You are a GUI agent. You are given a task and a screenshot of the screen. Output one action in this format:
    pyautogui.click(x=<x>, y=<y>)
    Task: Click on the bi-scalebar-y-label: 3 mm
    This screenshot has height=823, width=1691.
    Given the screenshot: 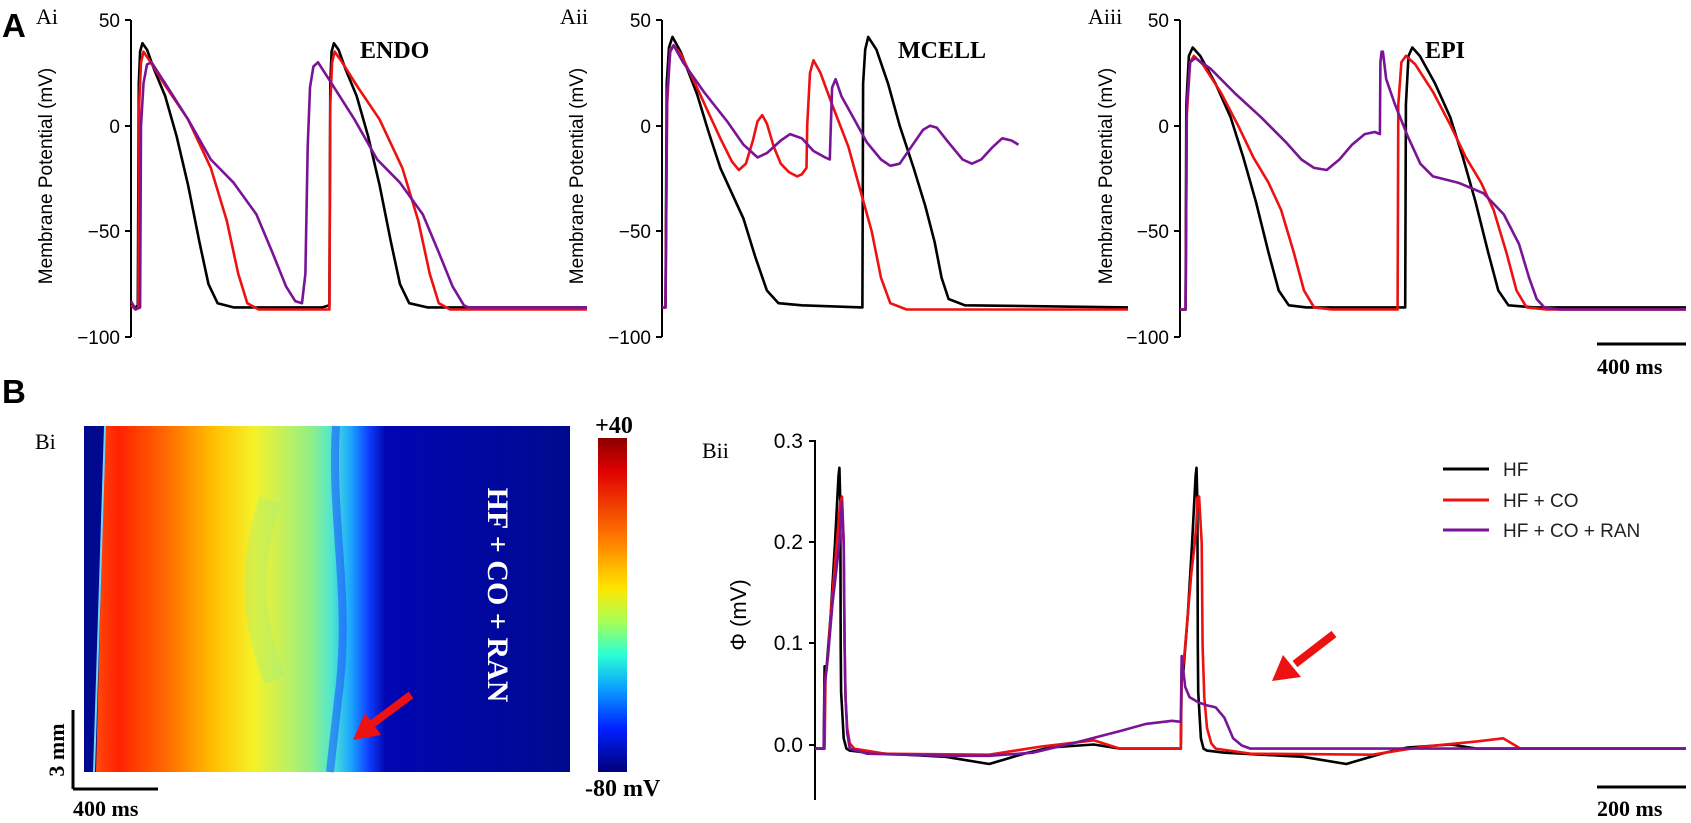 What is the action you would take?
    pyautogui.click(x=56, y=749)
    